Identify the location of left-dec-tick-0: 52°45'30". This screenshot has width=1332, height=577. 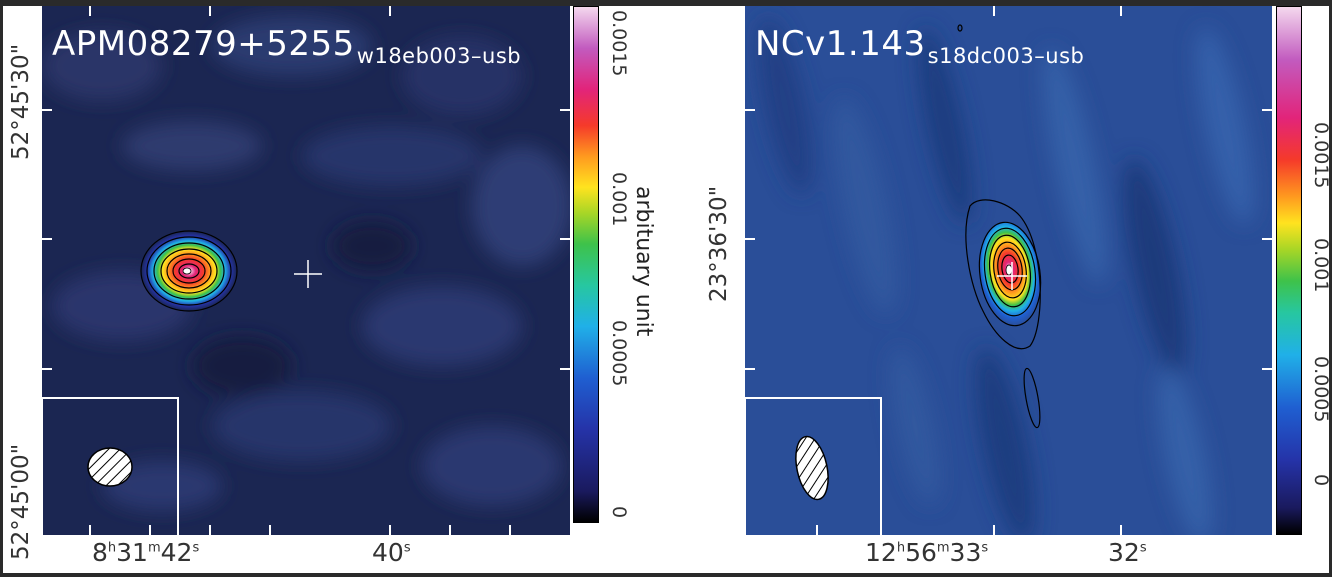
(21, 101).